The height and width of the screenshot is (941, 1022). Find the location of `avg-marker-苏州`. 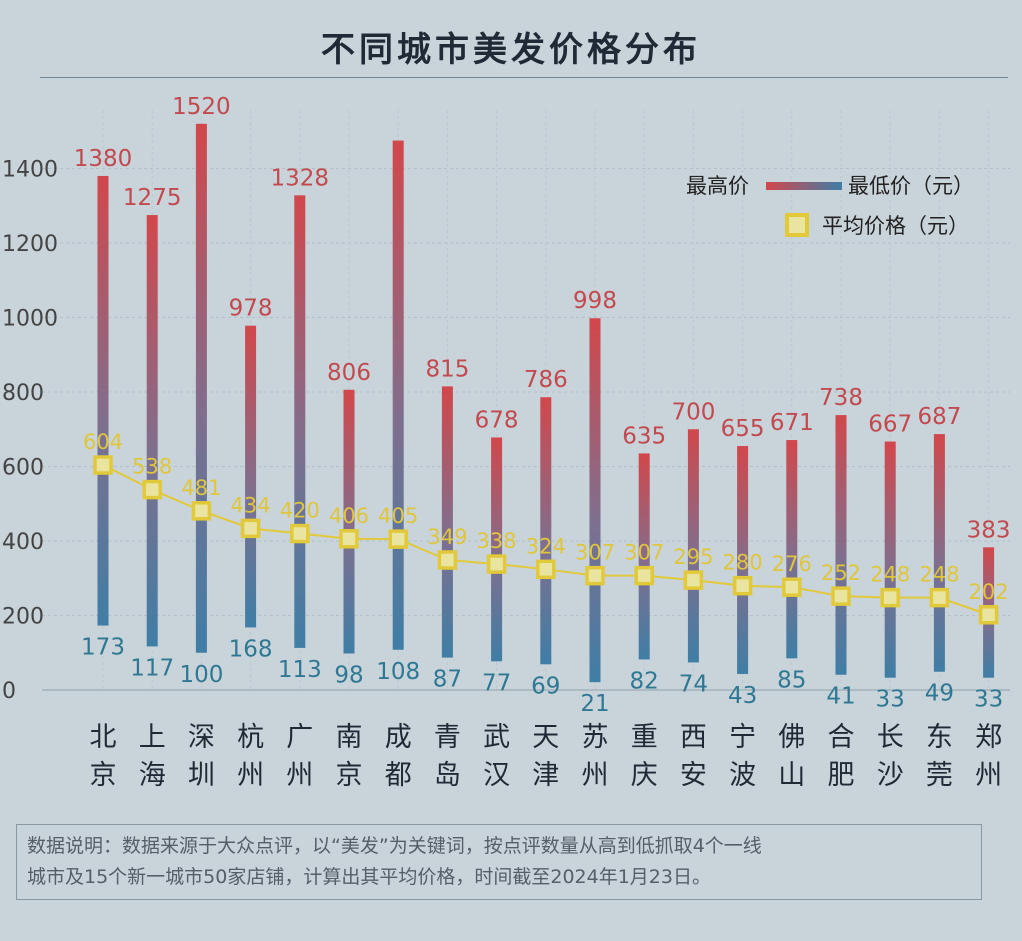

avg-marker-苏州 is located at coordinates (595, 575).